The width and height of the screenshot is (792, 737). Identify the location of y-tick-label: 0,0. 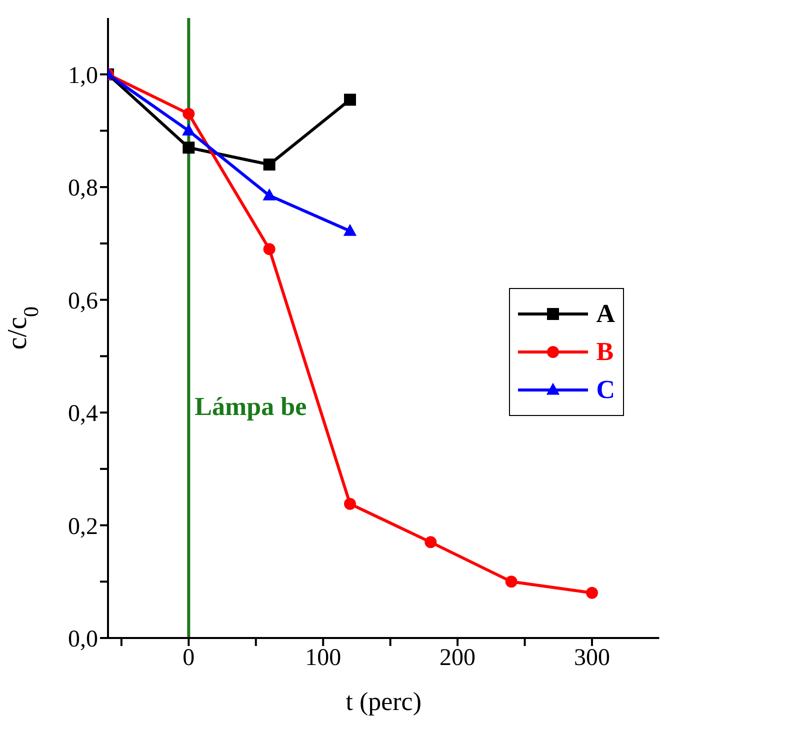
(83, 639).